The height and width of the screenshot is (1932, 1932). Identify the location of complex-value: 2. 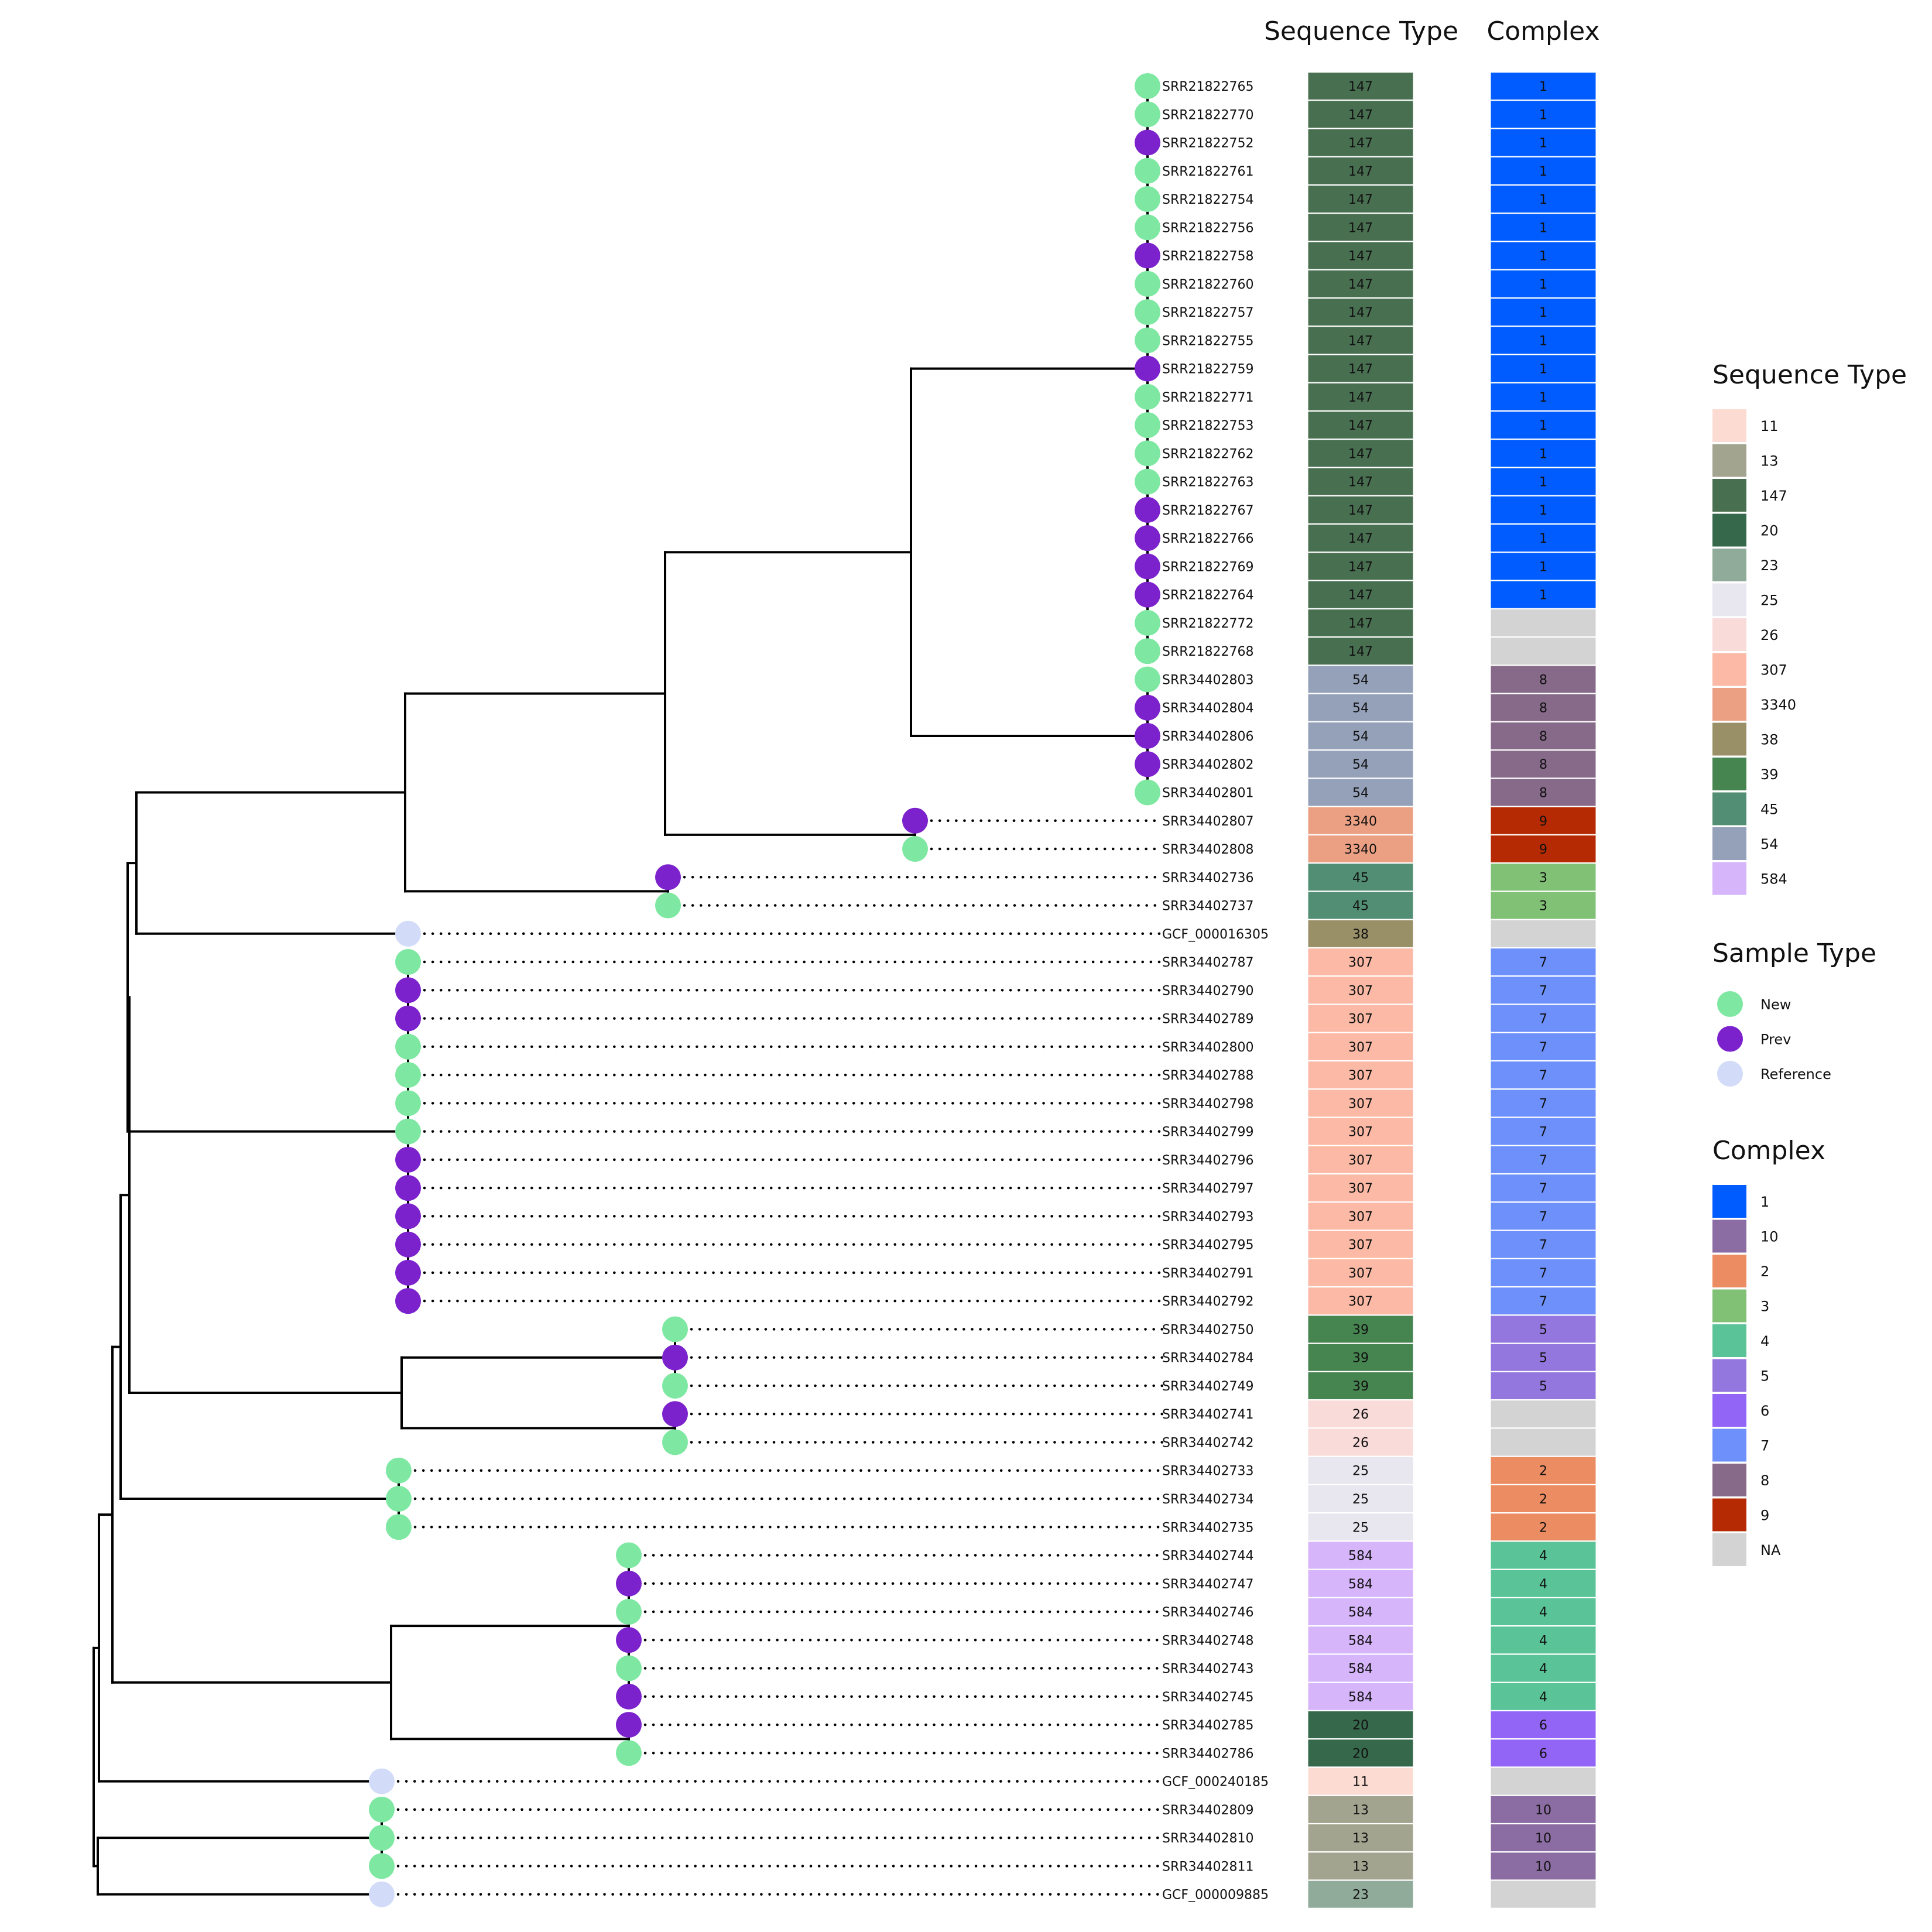
(1543, 1499).